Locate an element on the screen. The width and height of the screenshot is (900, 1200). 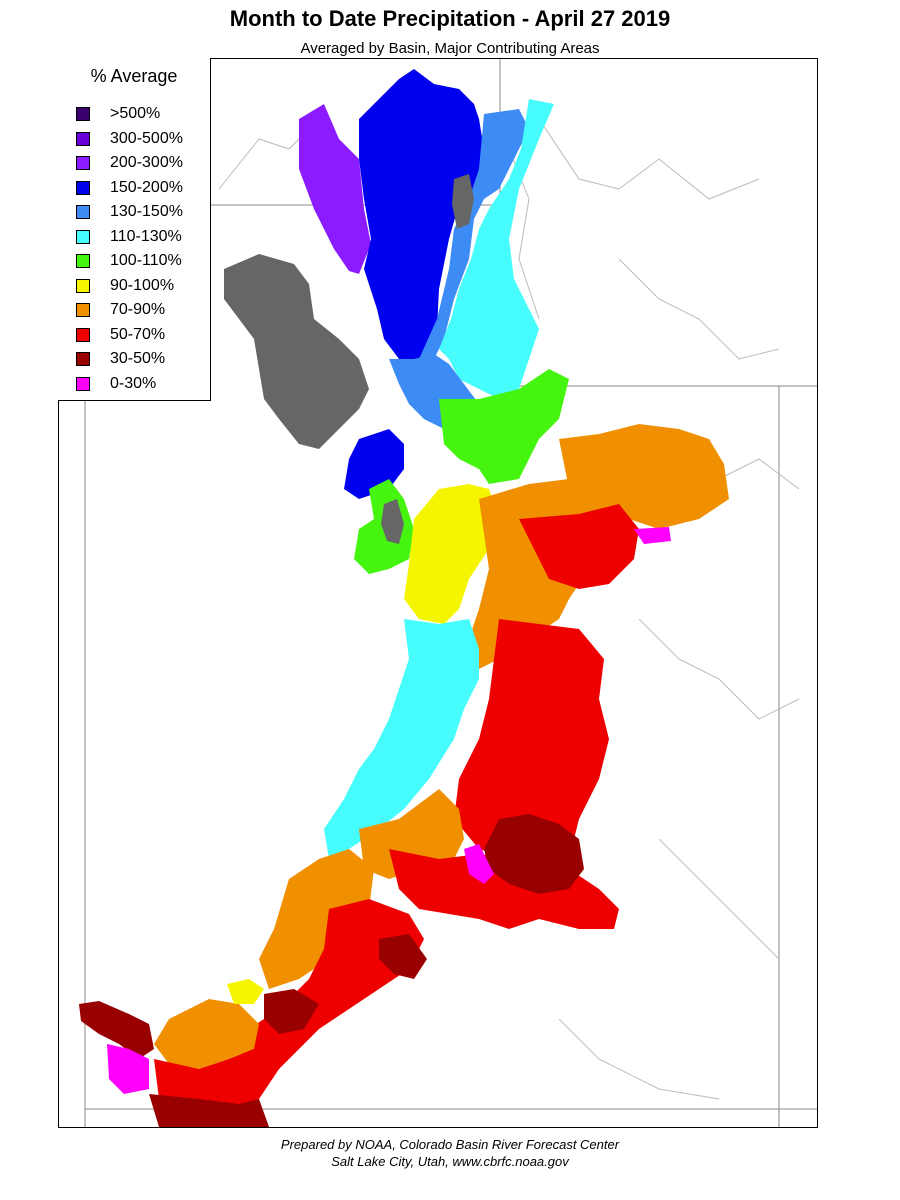
region-110-130-centre is located at coordinates (401, 739).